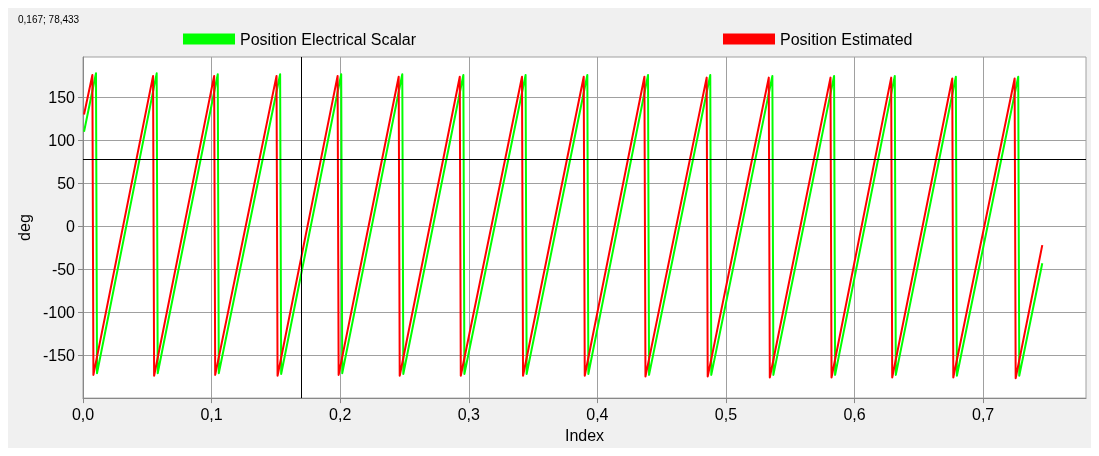 The image size is (1099, 456). I want to click on x-tick-label: 0,7, so click(983, 414).